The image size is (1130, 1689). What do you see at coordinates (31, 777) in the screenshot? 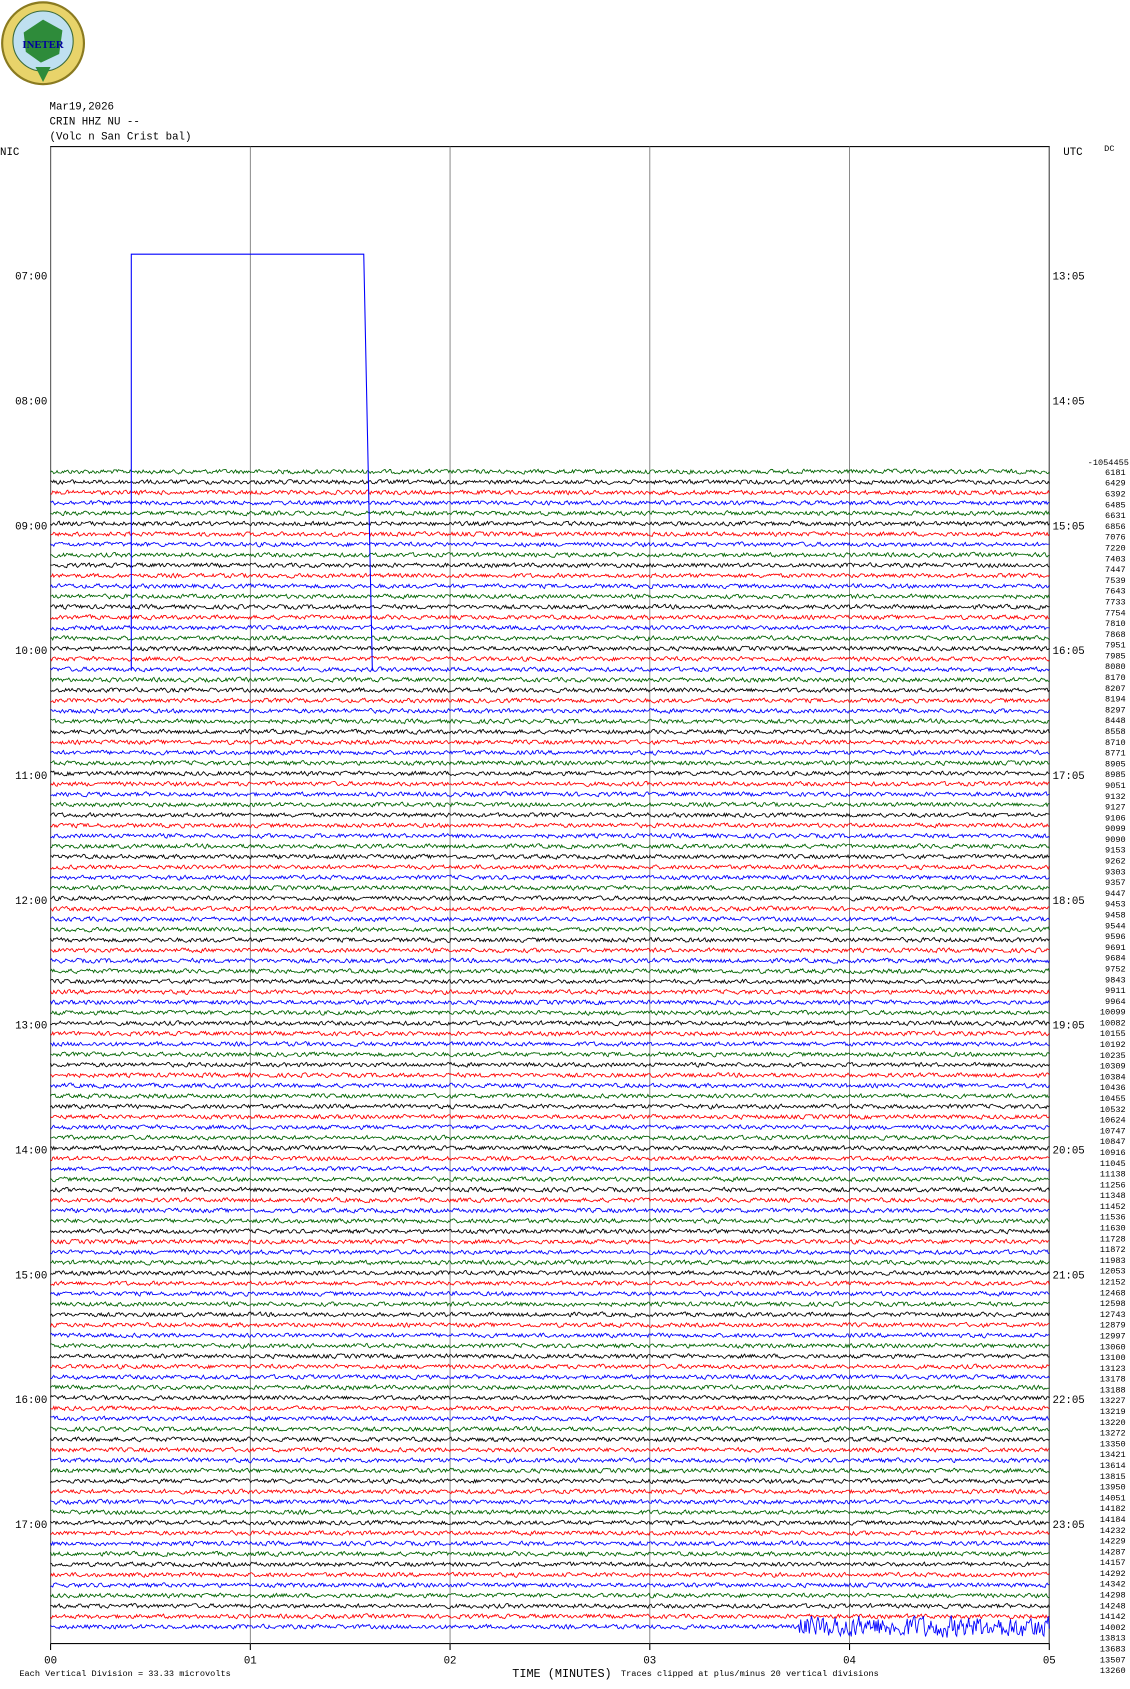
I see `left-time-label: 11:00` at bounding box center [31, 777].